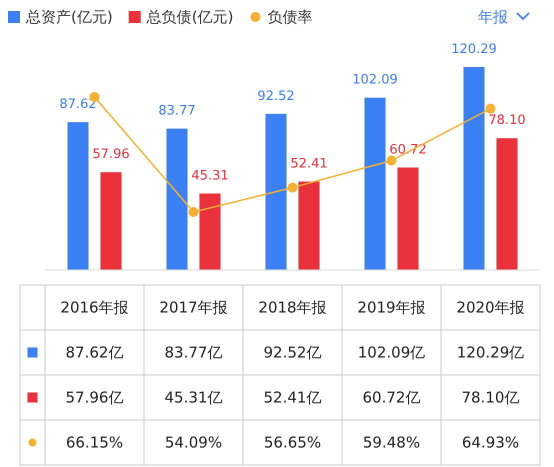 The height and width of the screenshot is (467, 554). What do you see at coordinates (193, 353) in the screenshot?
I see `text: 83.77亿` at bounding box center [193, 353].